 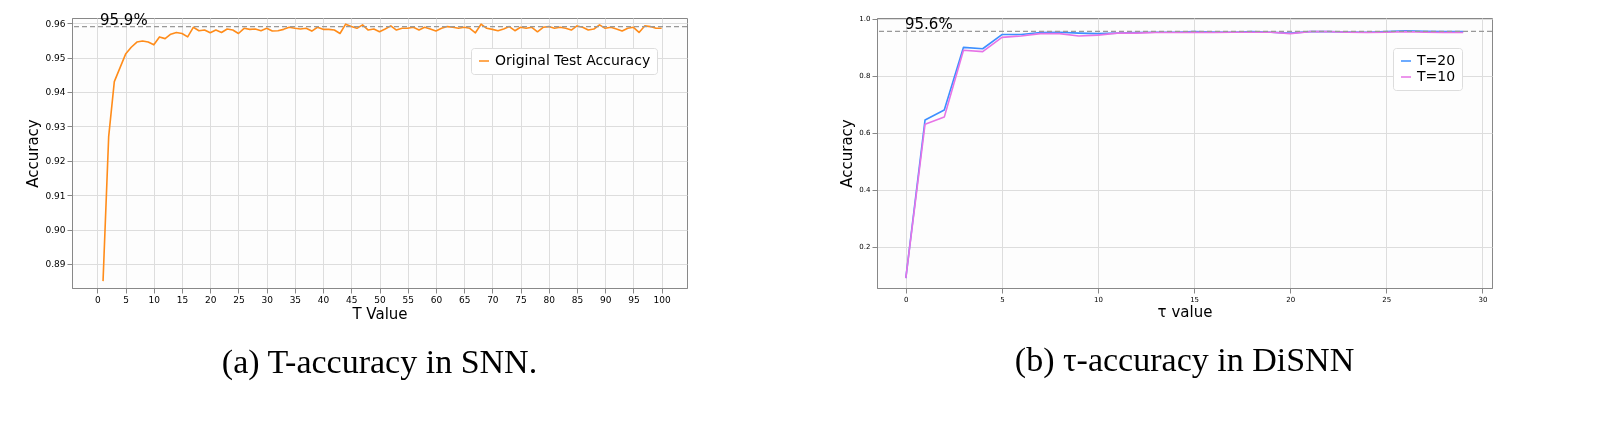 What do you see at coordinates (323, 299) in the screenshot?
I see `x-tick-label: 40` at bounding box center [323, 299].